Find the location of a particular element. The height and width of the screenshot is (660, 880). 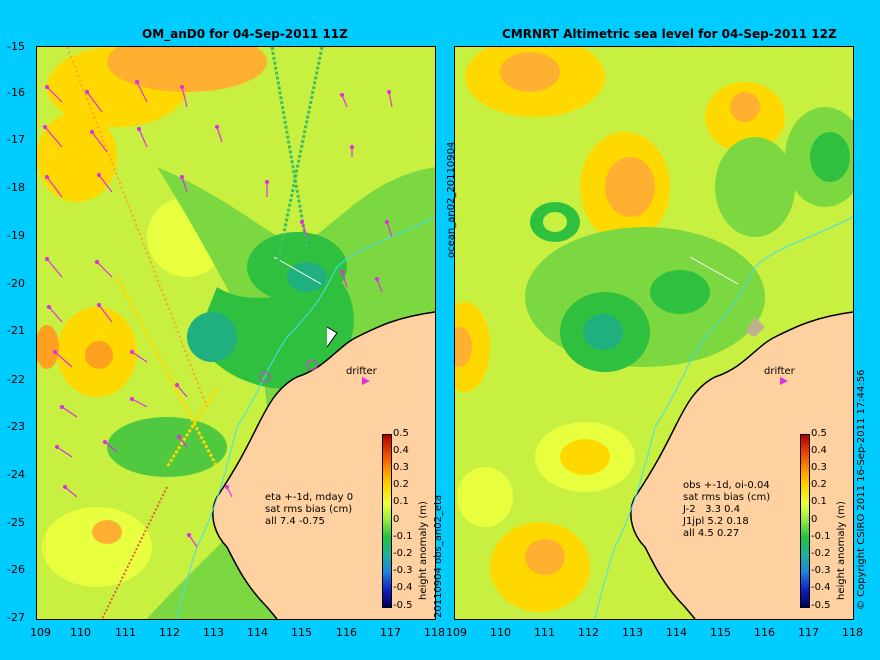

left-drifter-label: drifter is located at coordinates (361, 371).